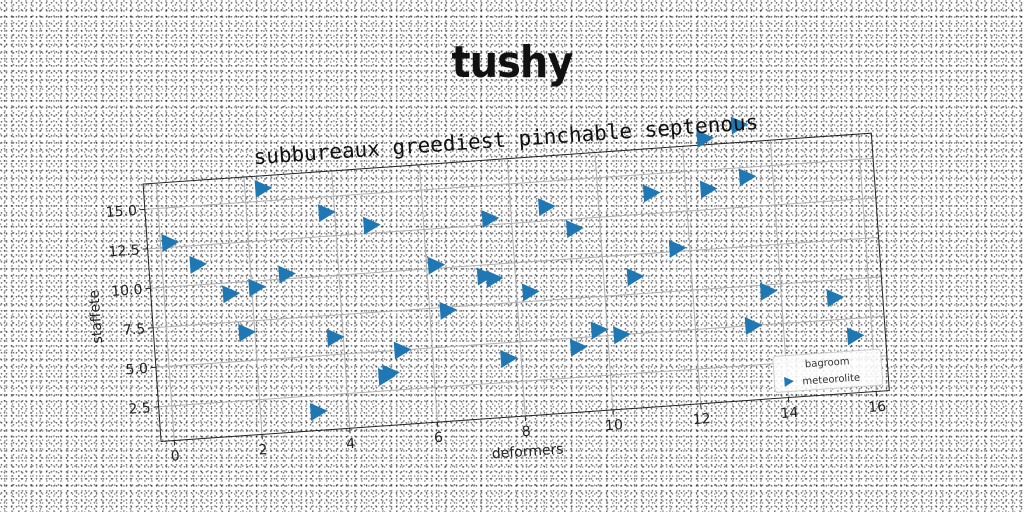 The width and height of the screenshot is (1024, 512). What do you see at coordinates (526, 432) in the screenshot?
I see `x-tick-label: 8` at bounding box center [526, 432].